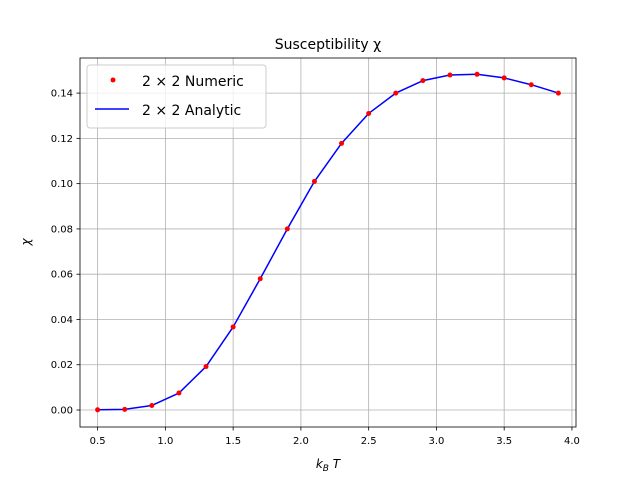 The width and height of the screenshot is (640, 484). I want to click on legend-box, so click(176, 96).